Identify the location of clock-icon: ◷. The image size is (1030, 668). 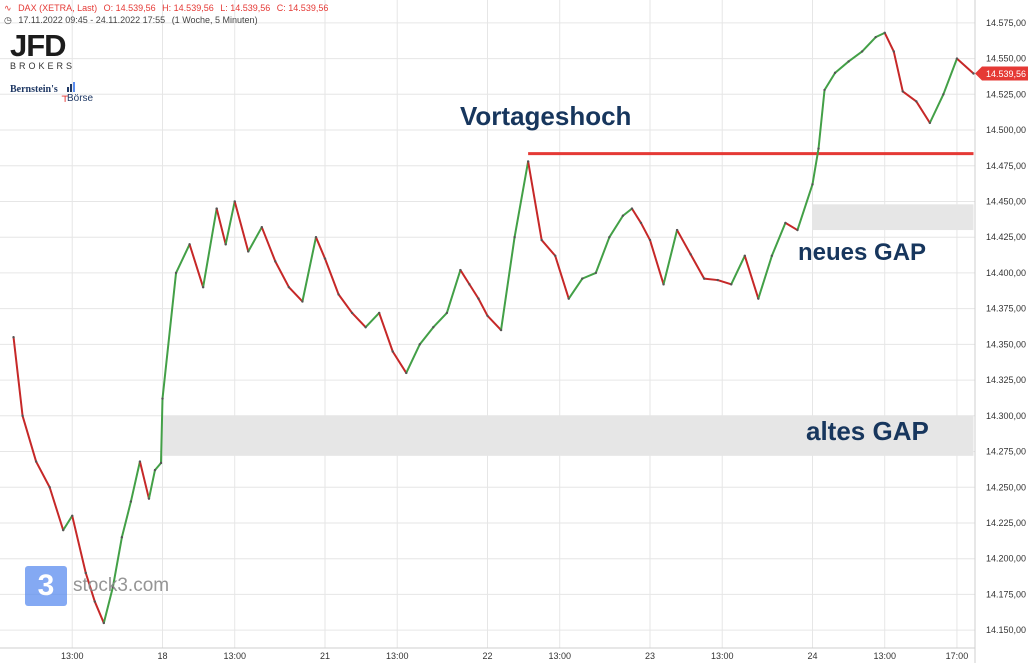
(8, 20).